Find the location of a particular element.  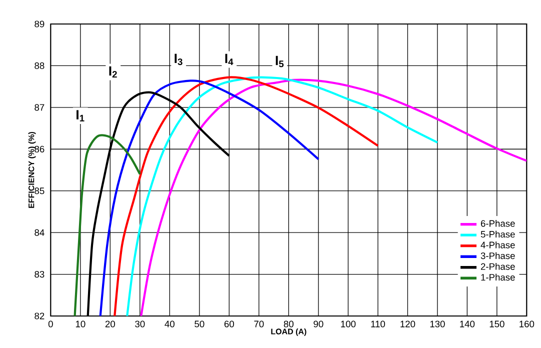

x-tick-label: 110 is located at coordinates (378, 324).